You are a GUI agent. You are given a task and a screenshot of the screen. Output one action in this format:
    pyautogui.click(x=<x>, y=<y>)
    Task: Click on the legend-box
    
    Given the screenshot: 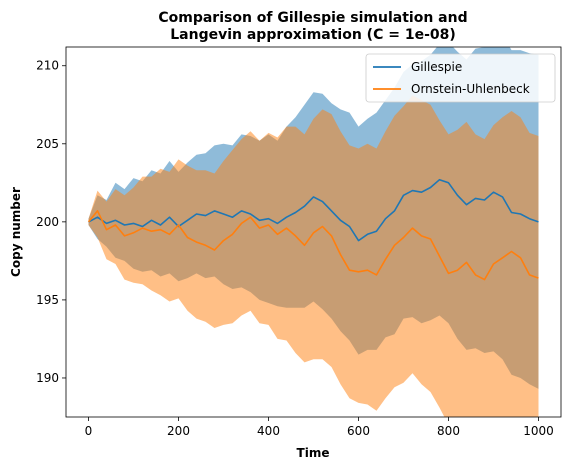 What is the action you would take?
    pyautogui.click(x=460, y=78)
    